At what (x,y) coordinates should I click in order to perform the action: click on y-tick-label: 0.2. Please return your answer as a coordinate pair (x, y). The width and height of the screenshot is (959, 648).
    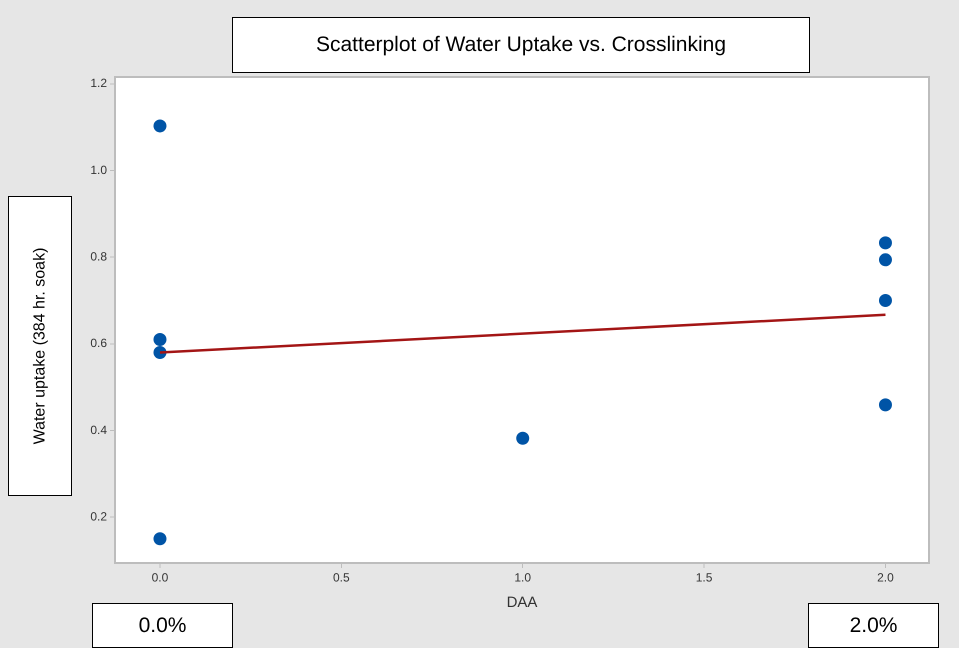
    Looking at the image, I should click on (99, 516).